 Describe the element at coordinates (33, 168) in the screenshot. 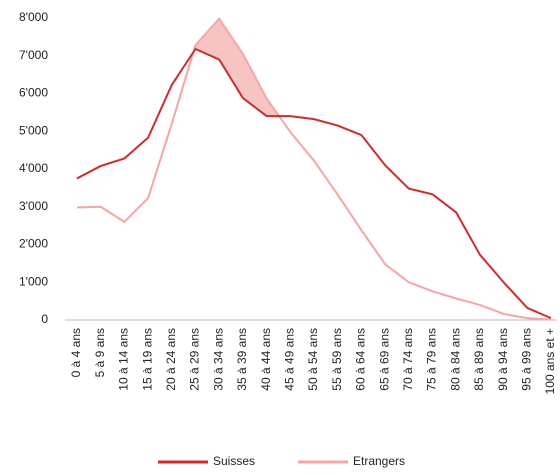

I see `y-tick-label: 4'000` at that location.